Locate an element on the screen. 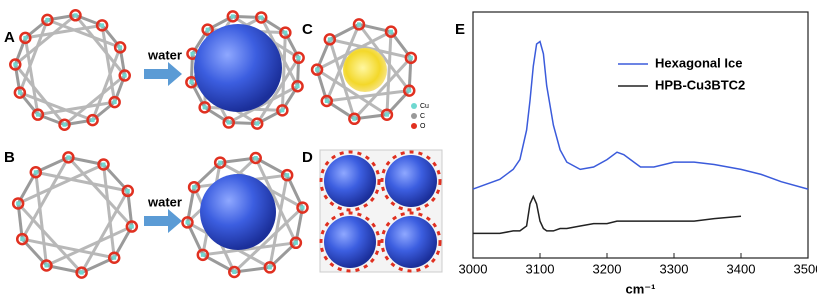 This screenshot has height=300, width=817. panel-label: E is located at coordinates (460, 29).